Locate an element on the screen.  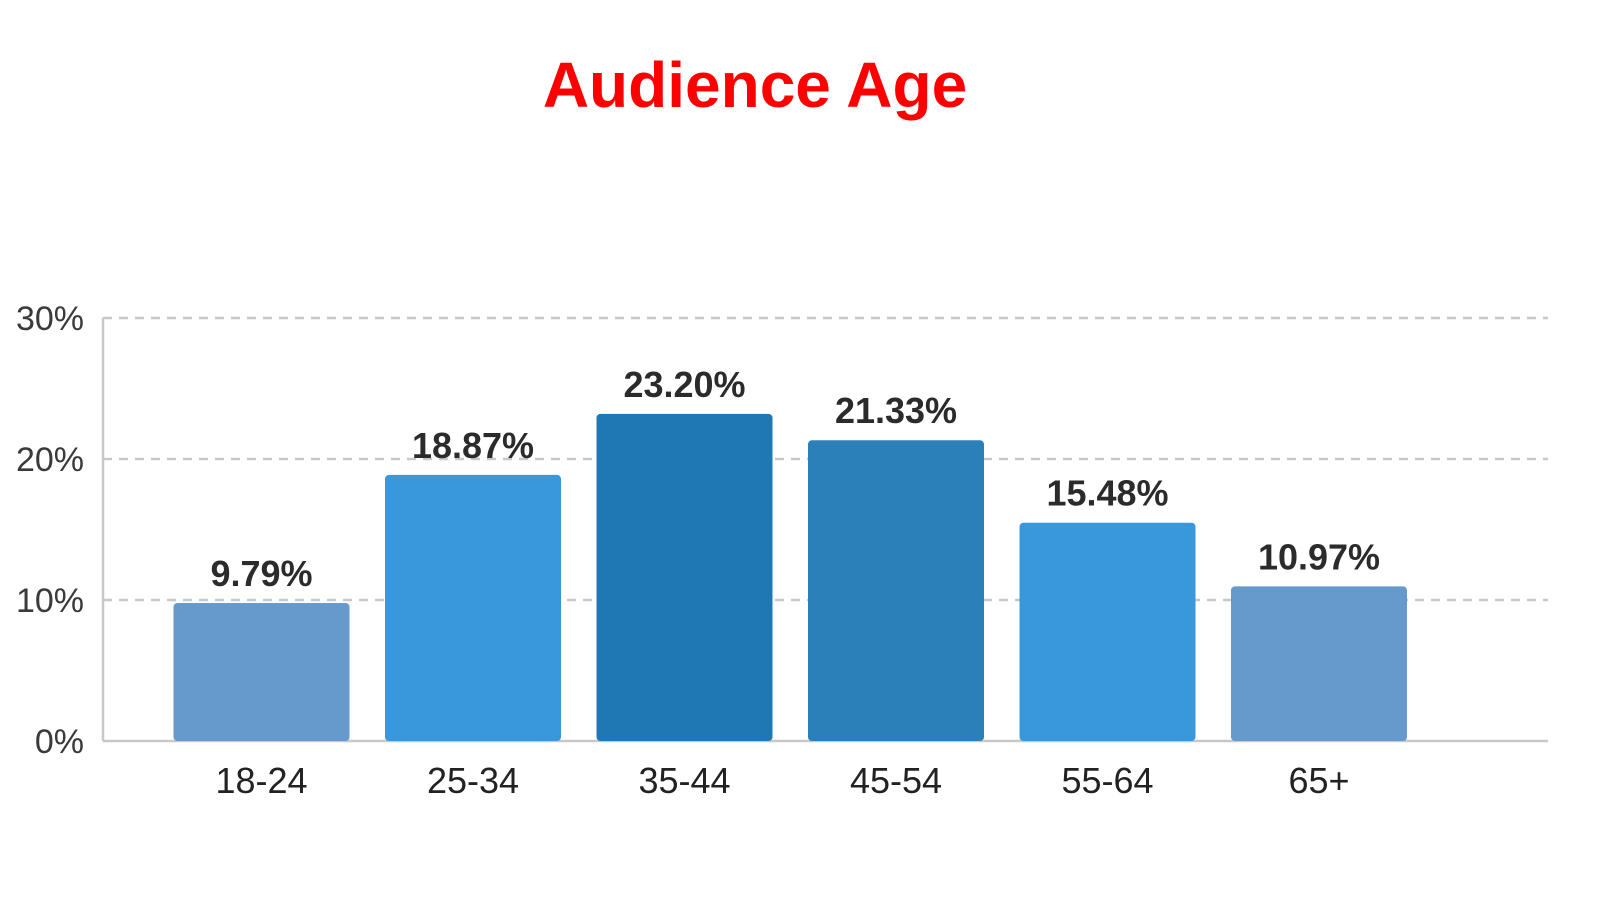
data-label: 15.48% is located at coordinates (1107, 493).